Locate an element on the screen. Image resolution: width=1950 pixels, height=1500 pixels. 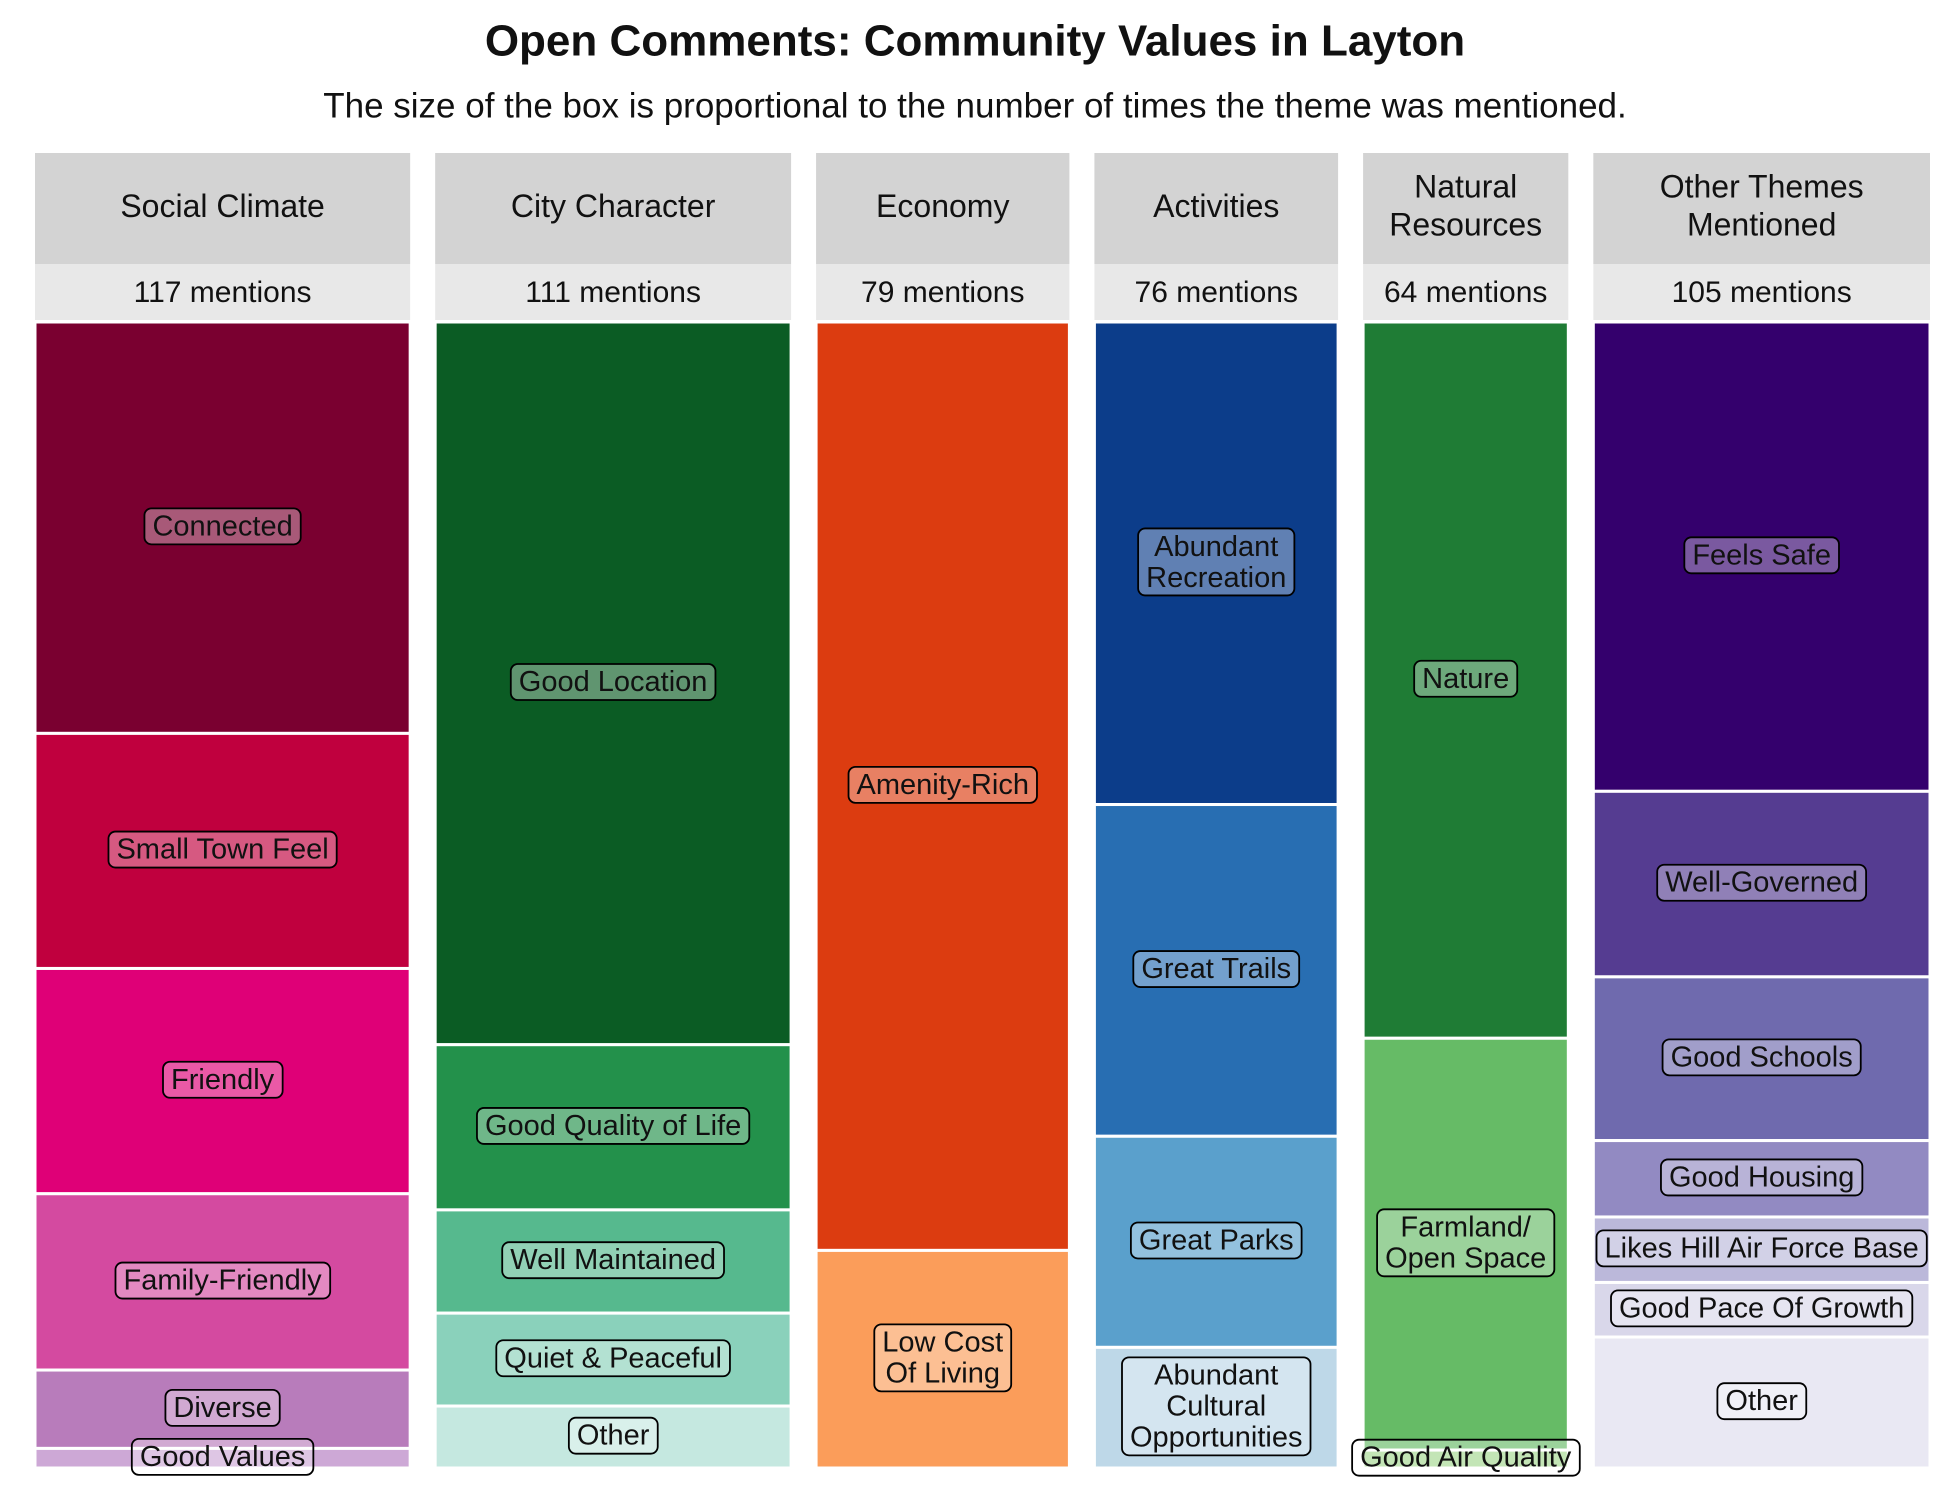
segment-label: Friendly is located at coordinates (223, 1080).